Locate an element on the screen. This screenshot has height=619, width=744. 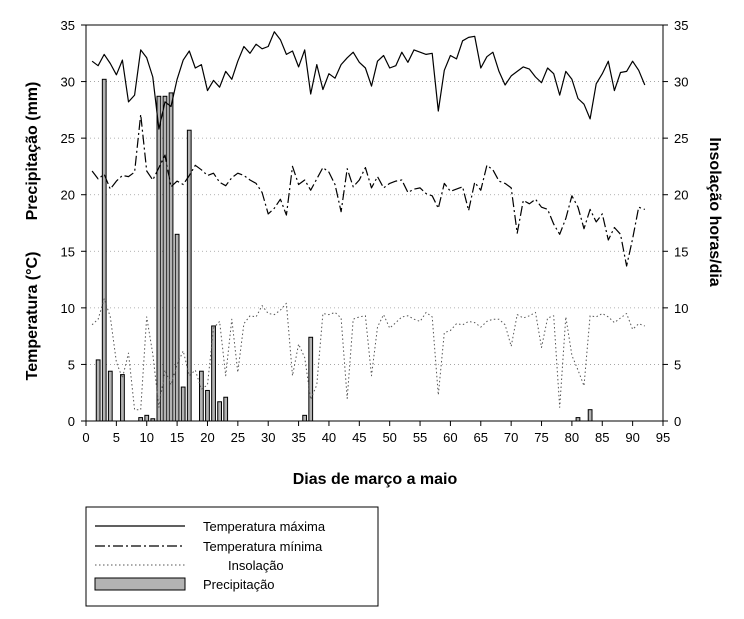
y-axis-title-temperature: Temperatura (°C) is located at coordinates (32, 316).